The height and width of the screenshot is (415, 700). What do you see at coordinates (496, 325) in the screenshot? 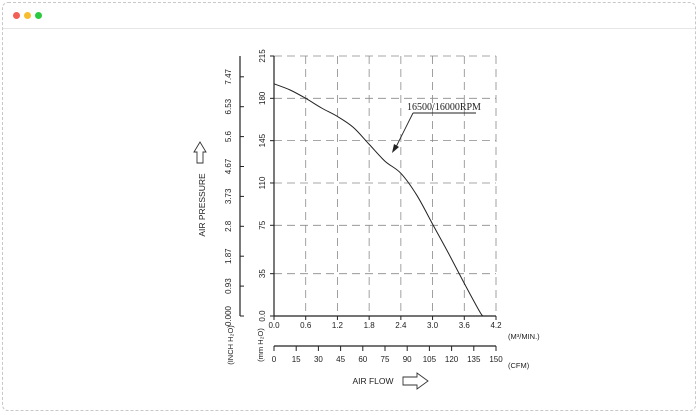
I see `x-tick-label: 4.2` at bounding box center [496, 325].